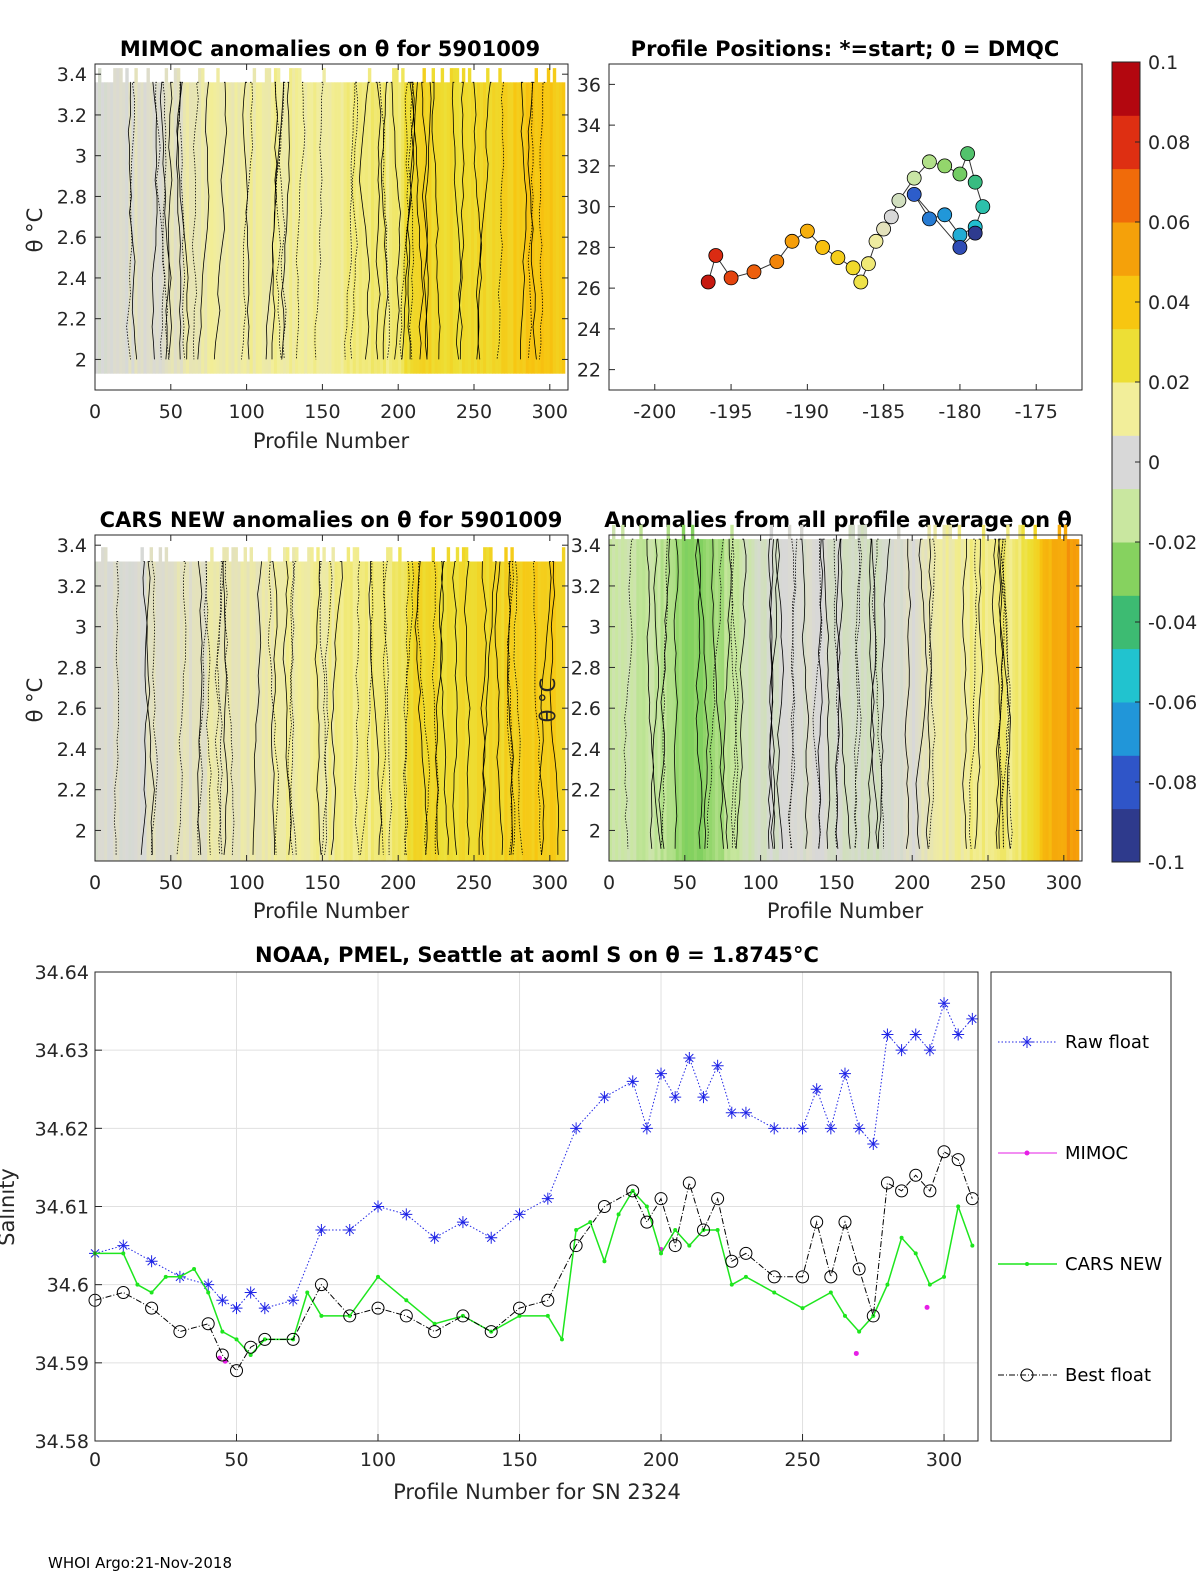 The width and height of the screenshot is (1200, 1575). I want to click on y-tick-label: 3.4, so click(72, 546).